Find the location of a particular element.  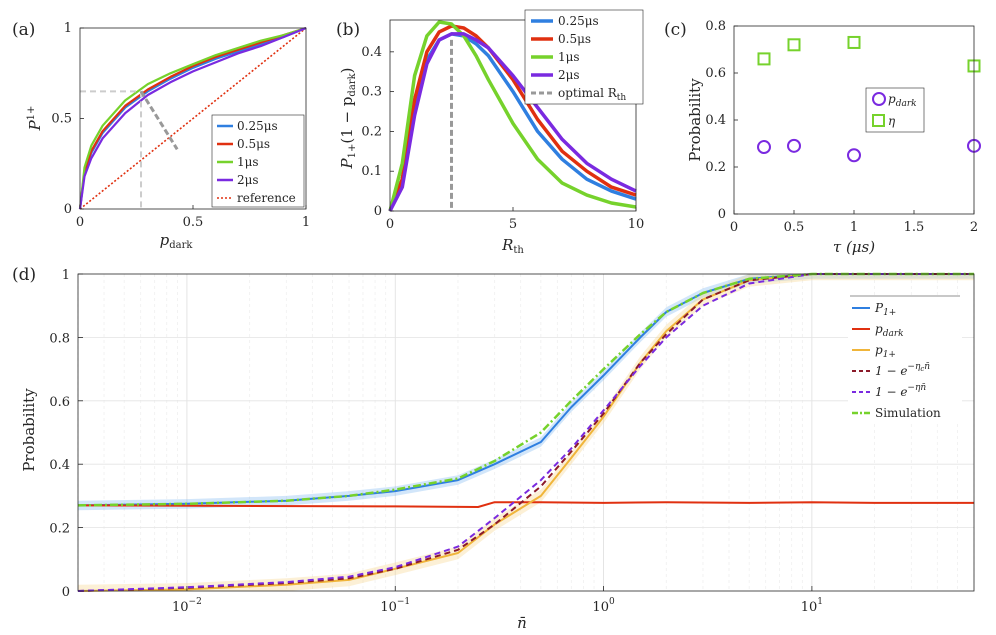

legend-c-label-0-main: p is located at coordinates (892, 99).